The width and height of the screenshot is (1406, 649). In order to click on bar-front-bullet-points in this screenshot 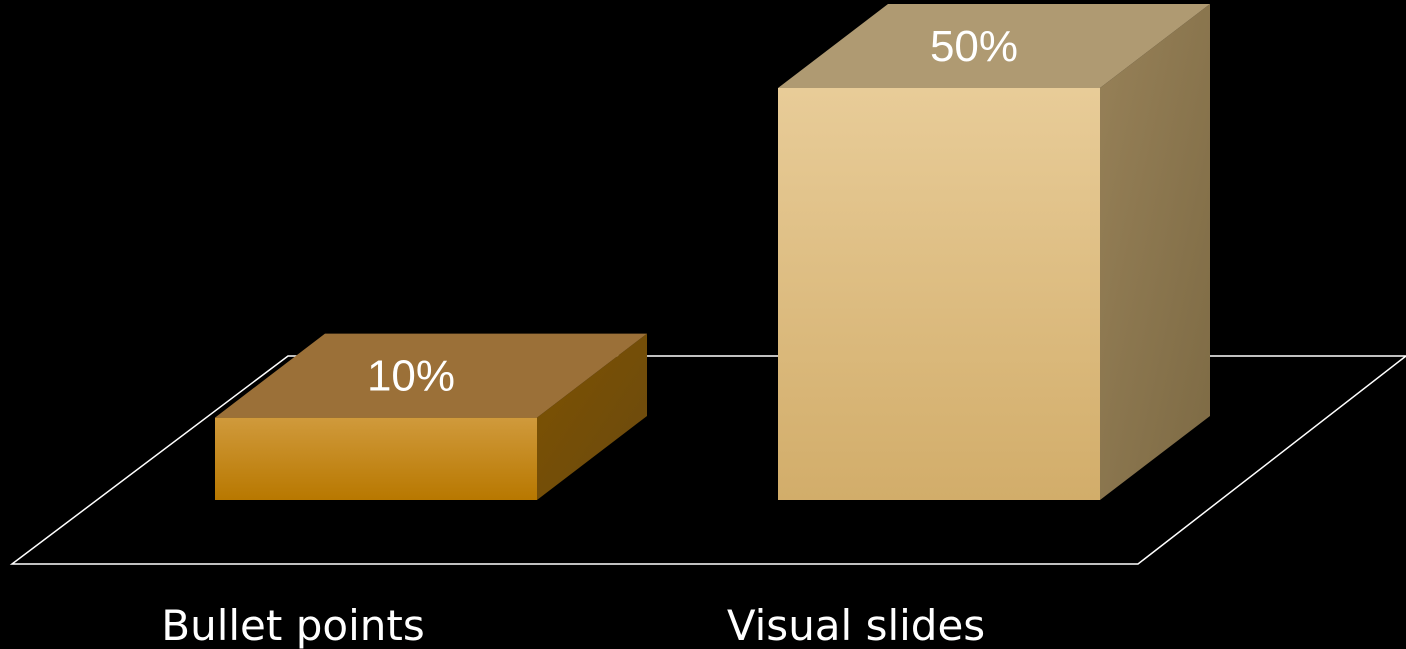, I will do `click(376, 458)`.